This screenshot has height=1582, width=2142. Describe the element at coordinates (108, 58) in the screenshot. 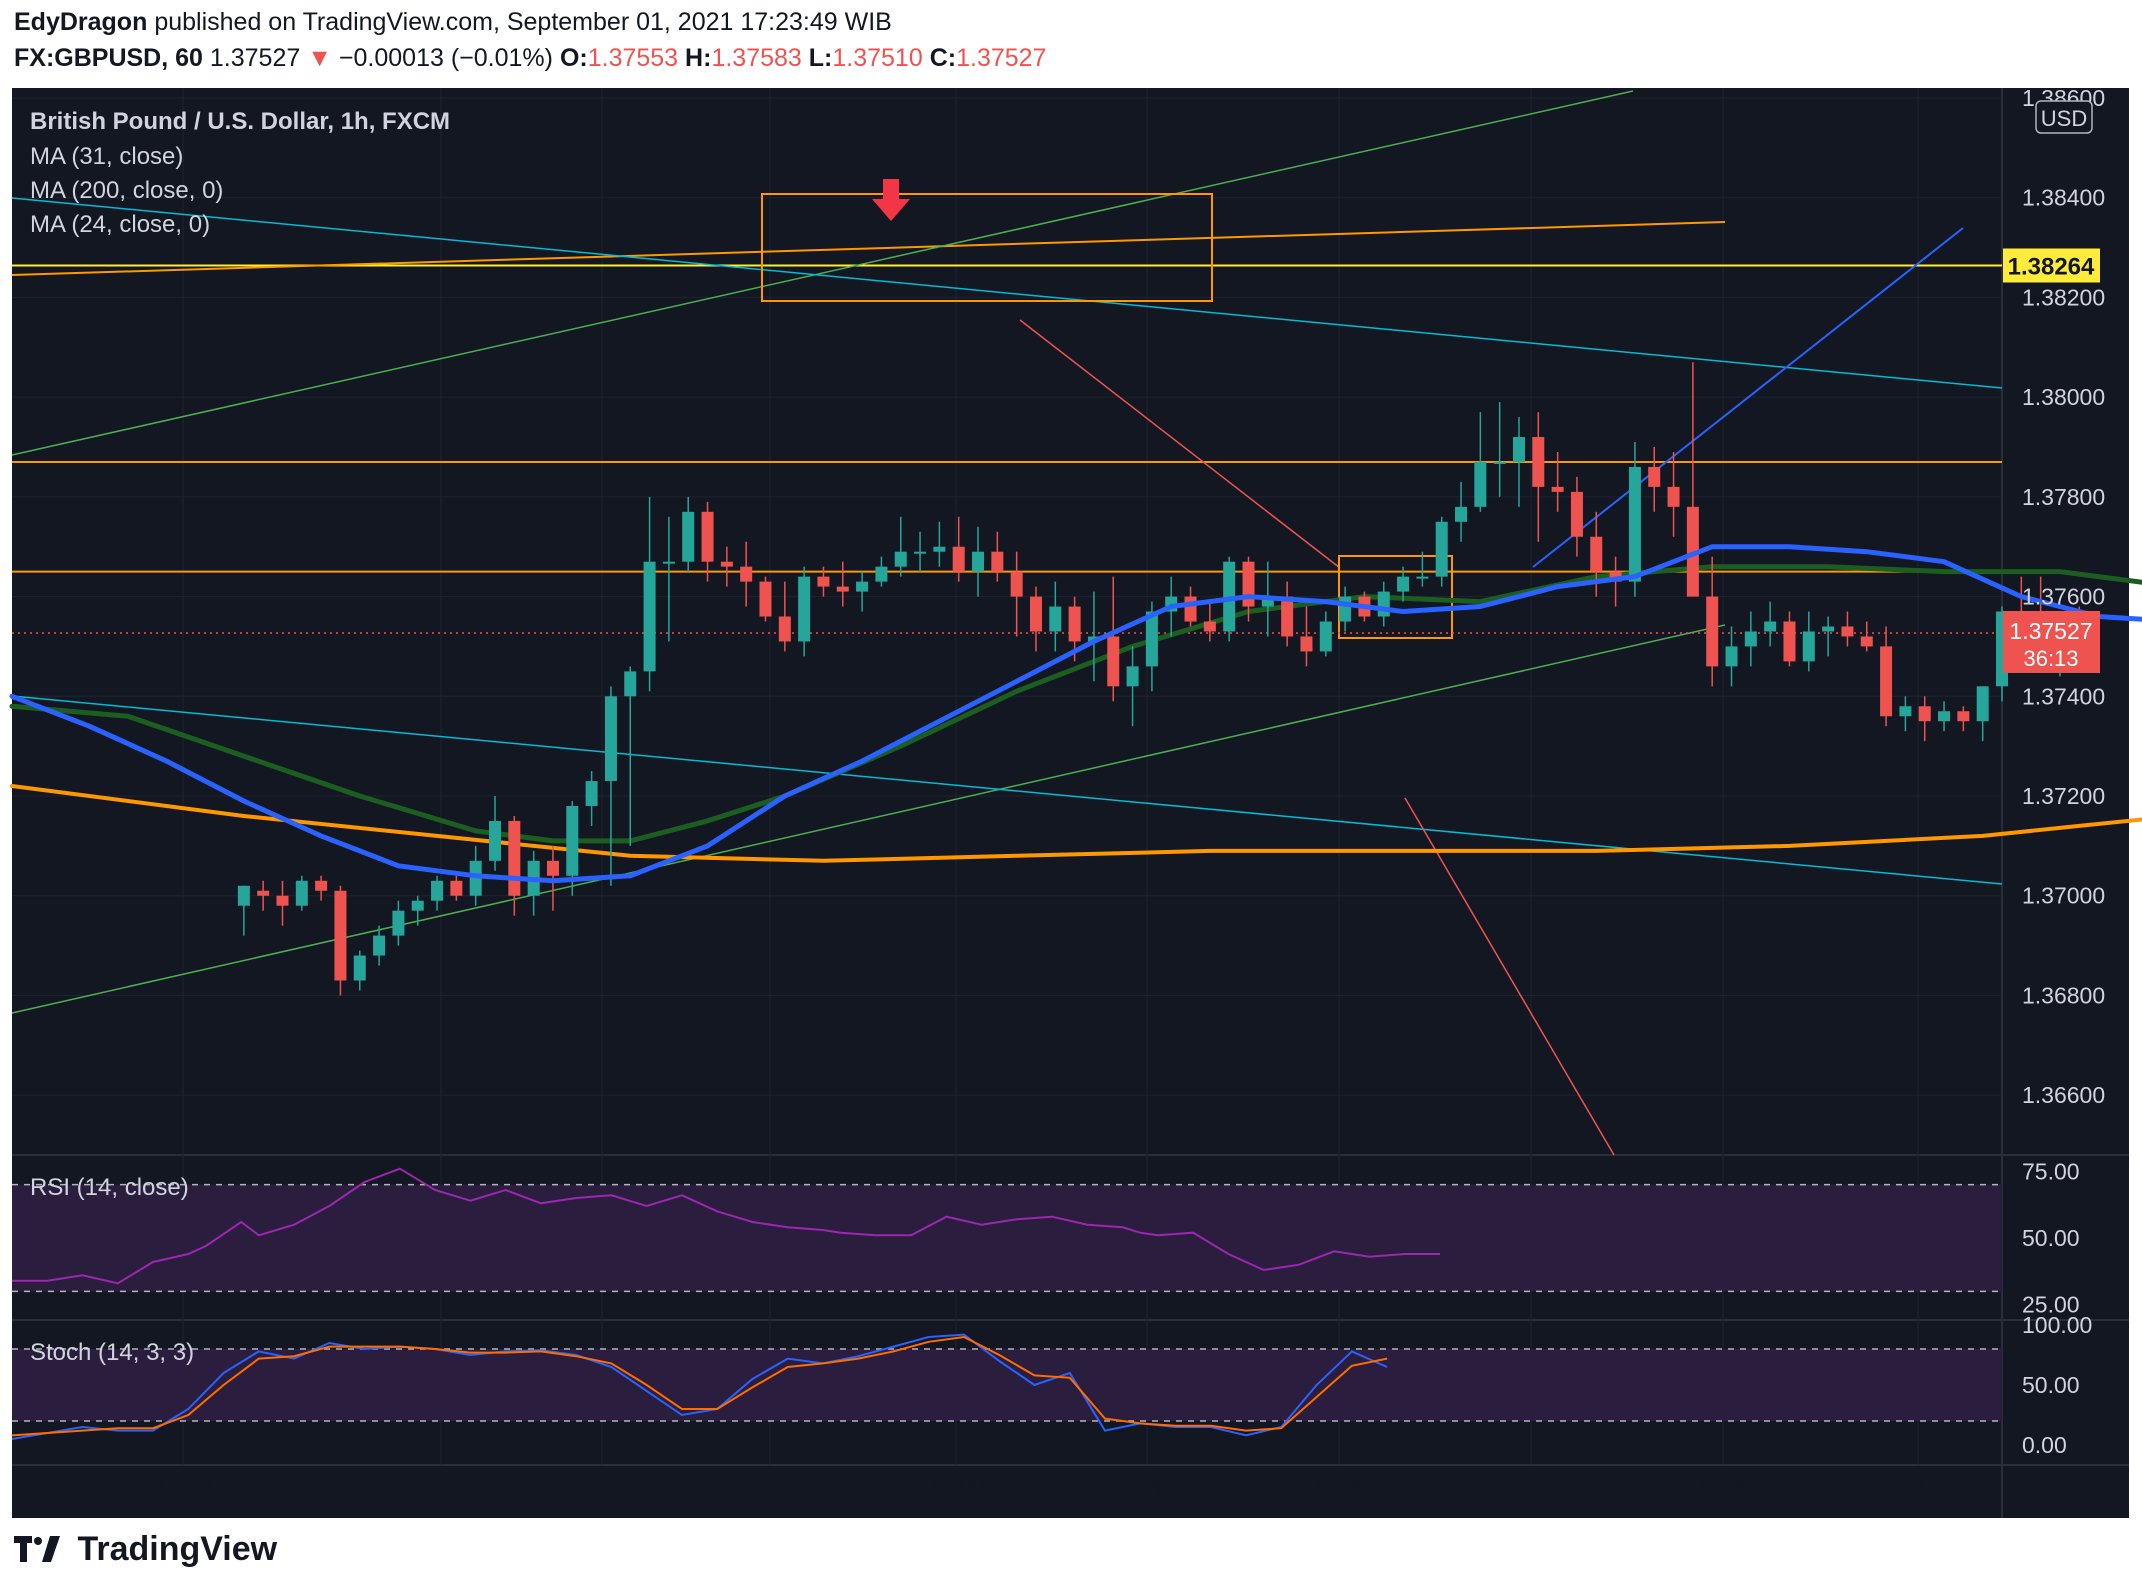

I see `symbol-name: FX:GBPUSD, 60` at that location.